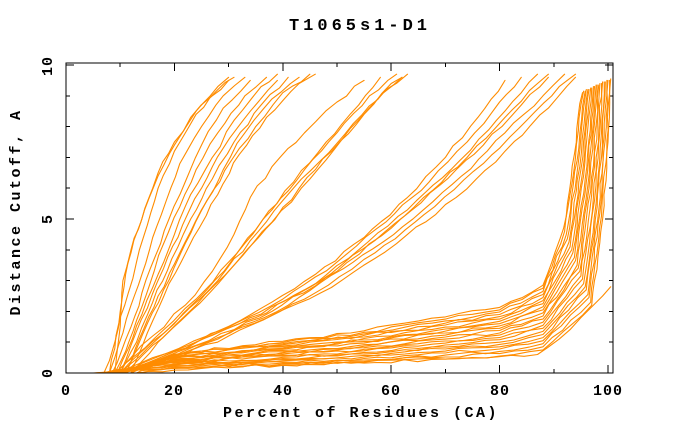  I want to click on y-tick-label-10: 10, so click(48, 66).